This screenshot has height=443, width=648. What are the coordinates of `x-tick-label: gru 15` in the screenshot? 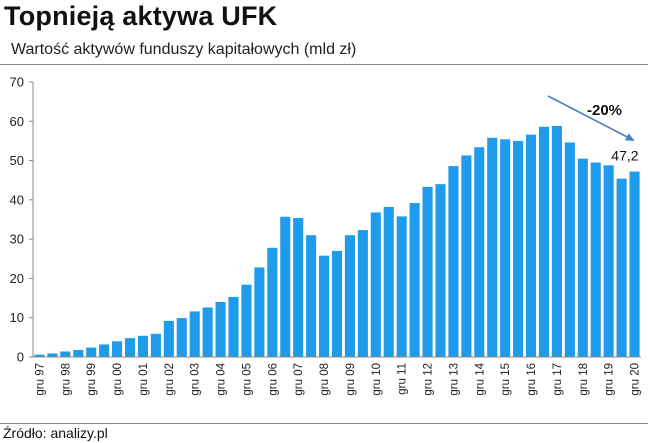 It's located at (506, 379).